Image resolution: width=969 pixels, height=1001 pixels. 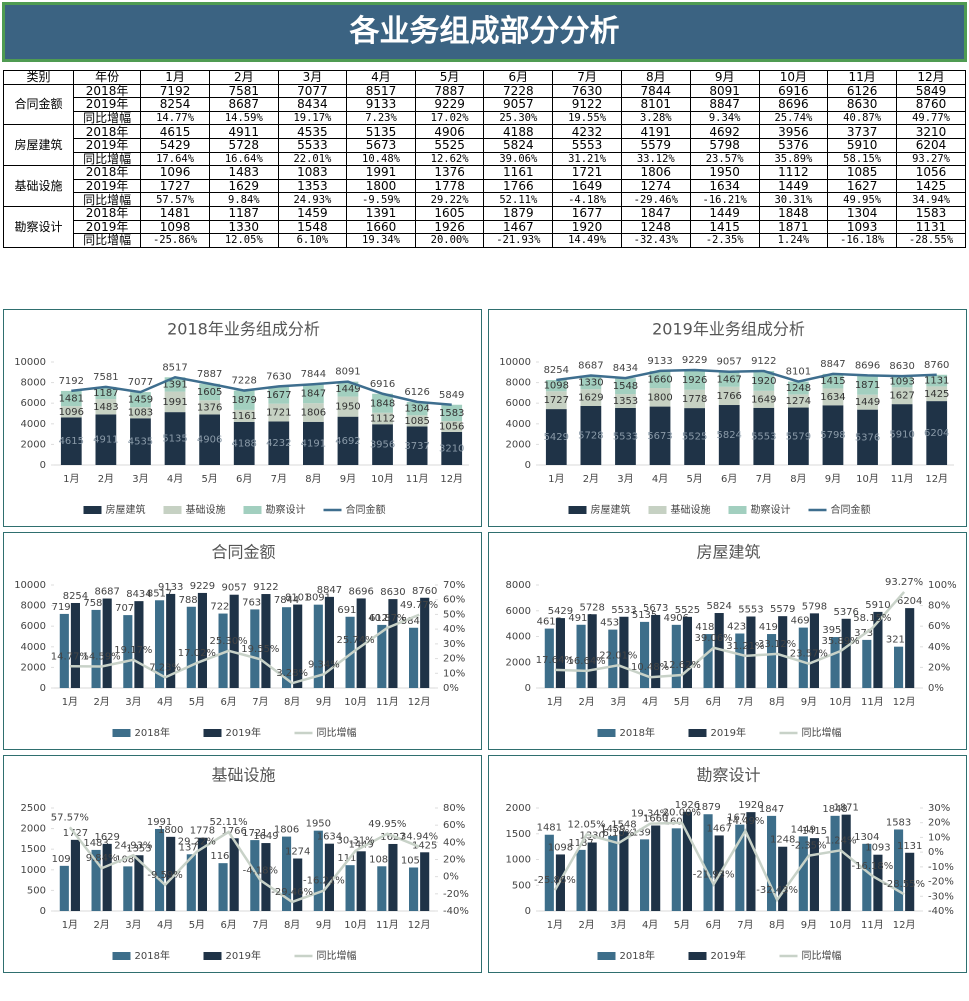 What do you see at coordinates (64, 607) in the screenshot?
I see `bar-label: 7192` at bounding box center [64, 607].